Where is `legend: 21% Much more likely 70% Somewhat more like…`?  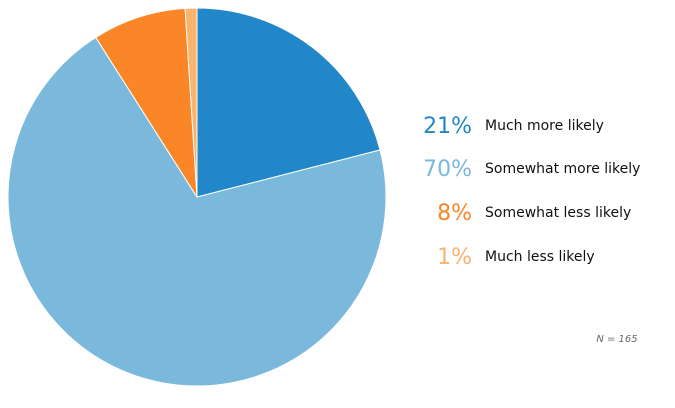 legend: 21% Much more likely 70% Somewhat more like… is located at coordinates (531, 192).